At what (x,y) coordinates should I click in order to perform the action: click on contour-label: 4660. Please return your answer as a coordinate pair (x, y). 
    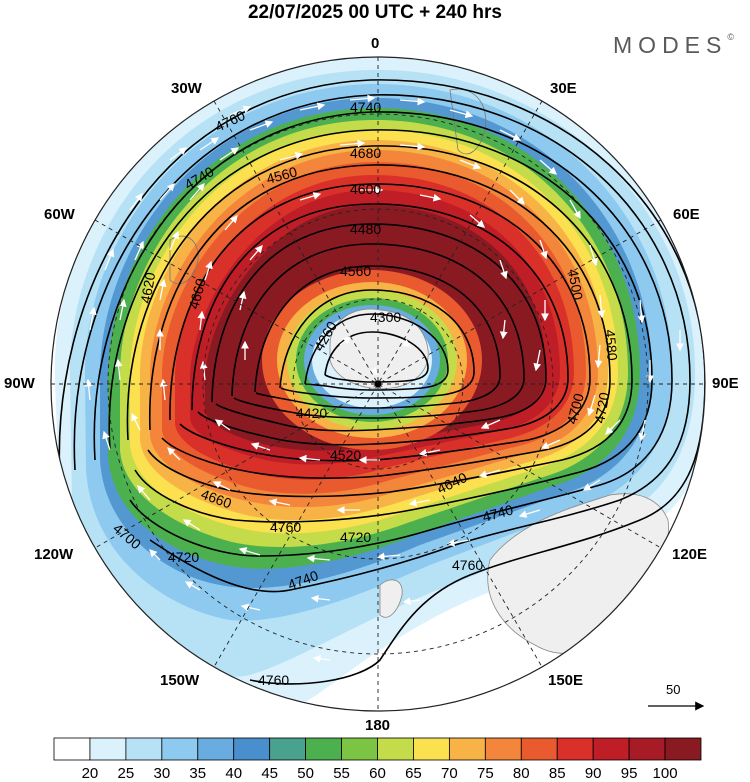
    Looking at the image, I should click on (197, 293).